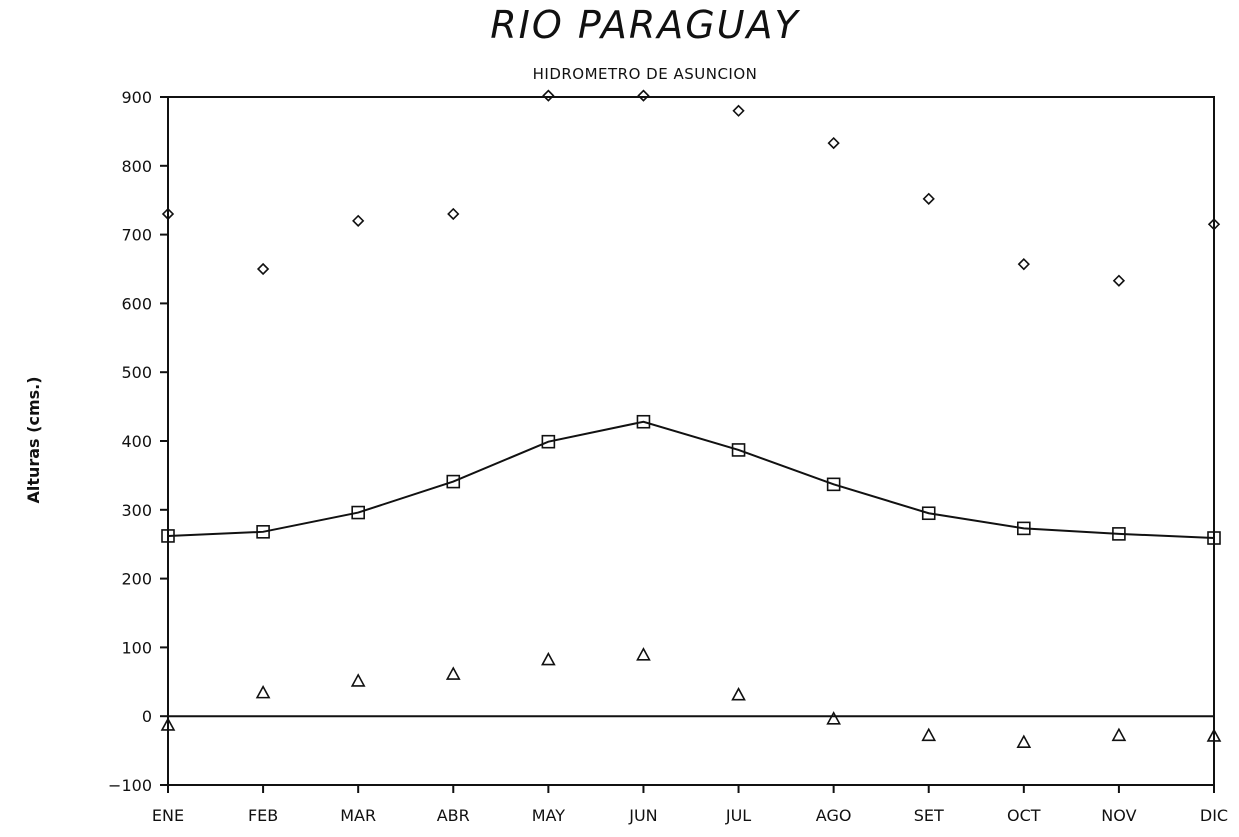 The height and width of the screenshot is (837, 1239). What do you see at coordinates (136, 235) in the screenshot?
I see `y-tick-label: 700` at bounding box center [136, 235].